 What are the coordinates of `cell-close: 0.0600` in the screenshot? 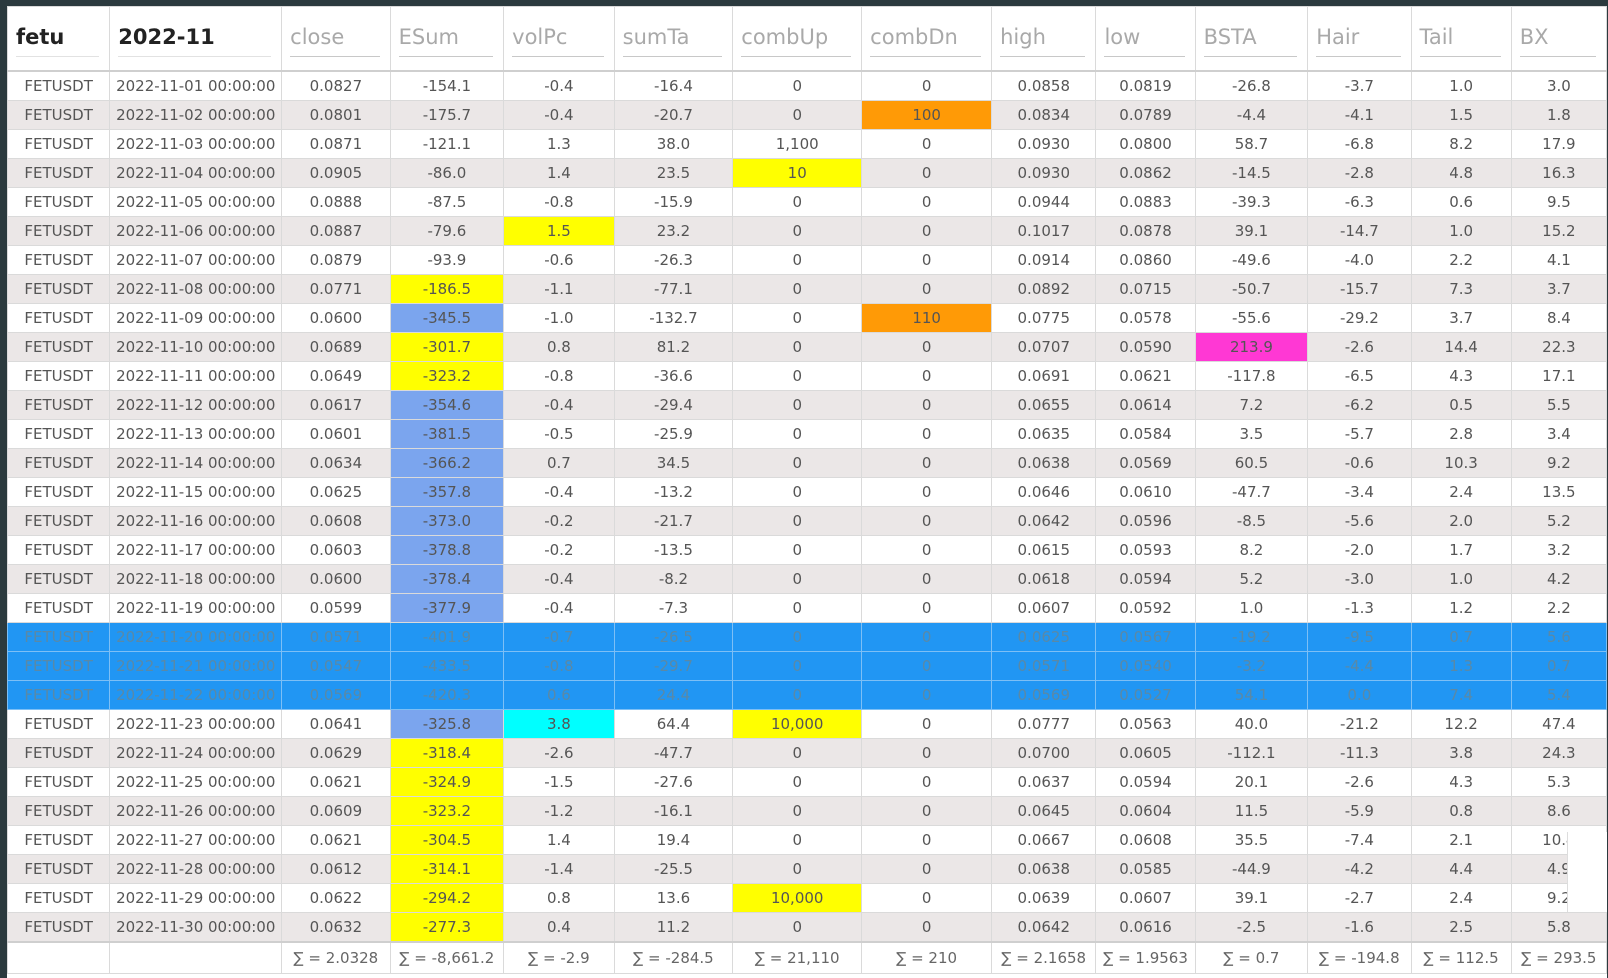 It's located at (336, 318).